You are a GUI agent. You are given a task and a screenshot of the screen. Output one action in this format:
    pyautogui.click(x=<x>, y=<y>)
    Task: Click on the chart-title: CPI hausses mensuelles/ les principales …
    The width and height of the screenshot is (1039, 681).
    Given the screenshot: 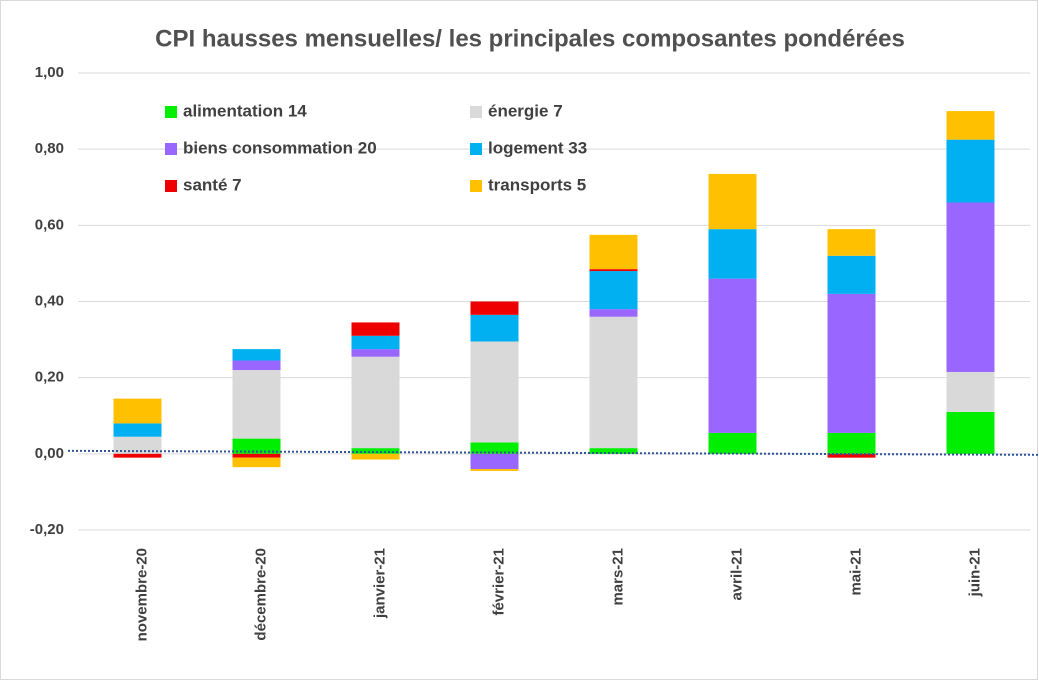 What is the action you would take?
    pyautogui.click(x=530, y=38)
    